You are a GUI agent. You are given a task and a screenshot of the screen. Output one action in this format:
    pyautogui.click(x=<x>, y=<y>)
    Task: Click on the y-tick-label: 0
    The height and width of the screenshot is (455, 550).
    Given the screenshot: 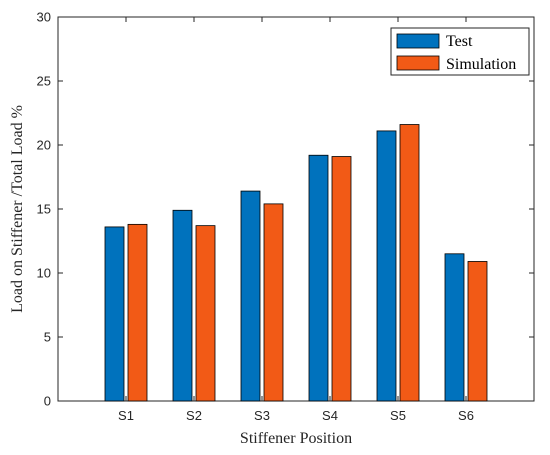 What is the action you would take?
    pyautogui.click(x=47, y=401)
    